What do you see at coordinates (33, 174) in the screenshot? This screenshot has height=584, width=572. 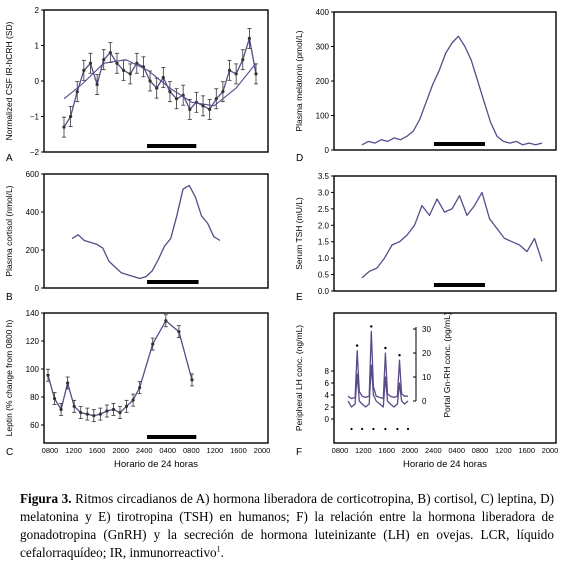 I see `y-tick-label: 600` at bounding box center [33, 174].